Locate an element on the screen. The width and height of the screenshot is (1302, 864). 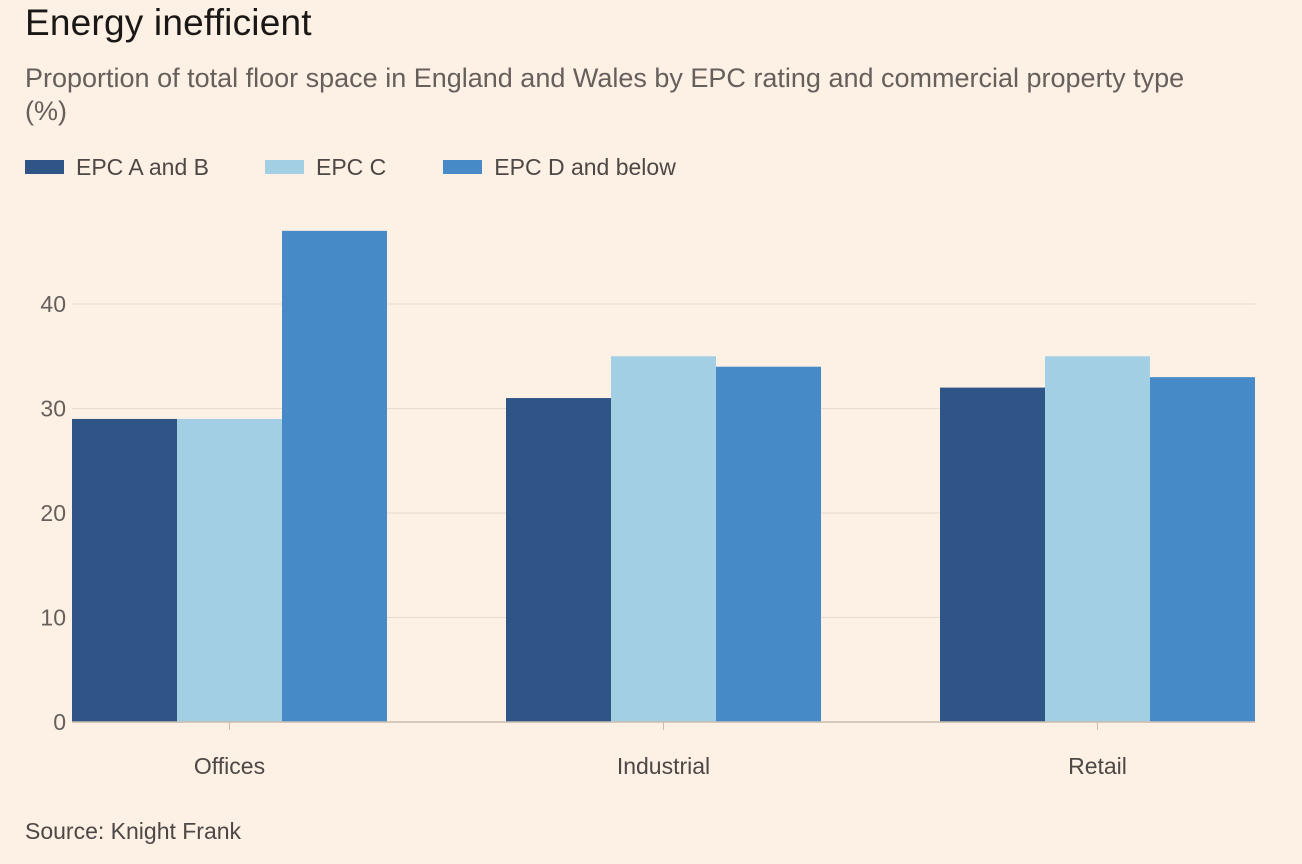
legend-item-epc-d-below: EPC D and below is located at coordinates (559, 167).